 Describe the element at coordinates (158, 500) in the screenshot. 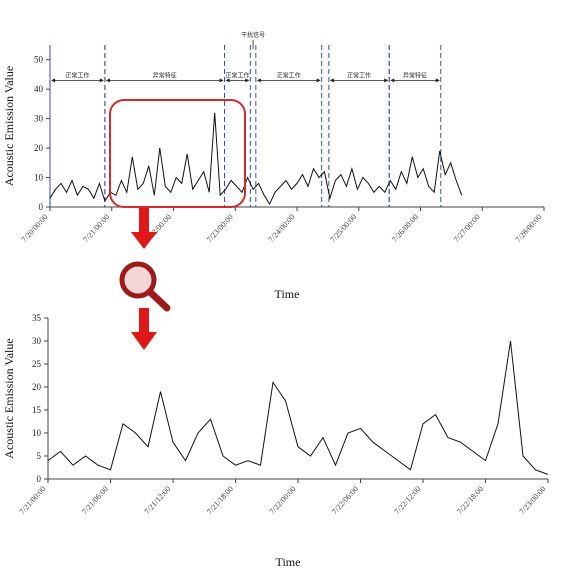

I see `x-tick-label: 7/21/12:00` at that location.